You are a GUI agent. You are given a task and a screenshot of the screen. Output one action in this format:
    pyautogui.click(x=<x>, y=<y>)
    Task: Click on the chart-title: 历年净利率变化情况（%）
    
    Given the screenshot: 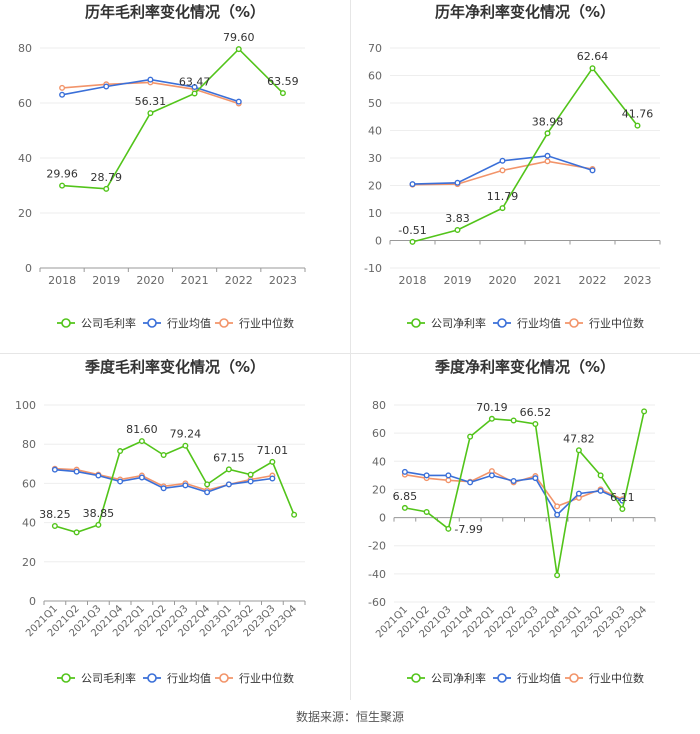 What is the action you would take?
    pyautogui.click(x=525, y=12)
    